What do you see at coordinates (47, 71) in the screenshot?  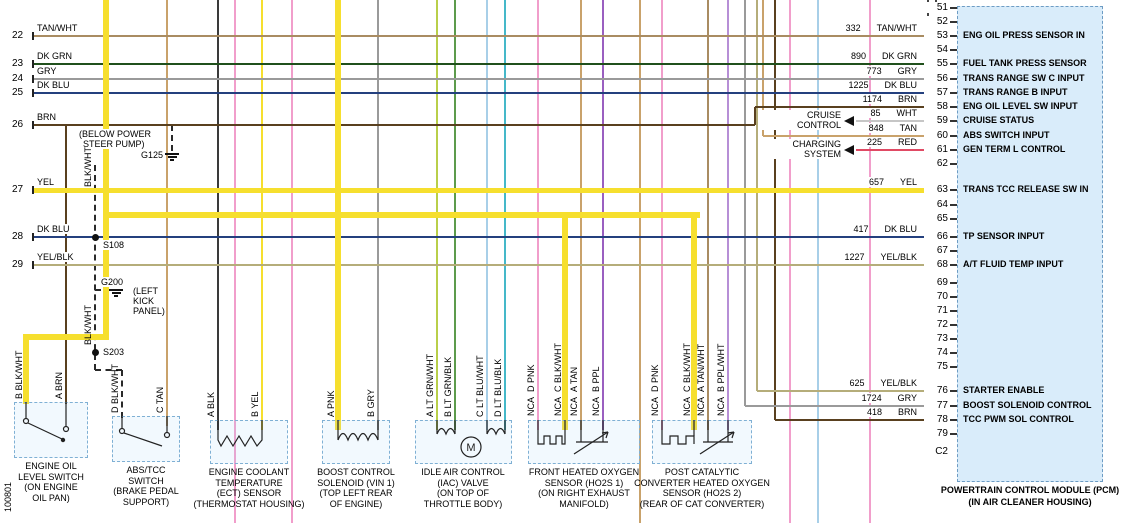 I see `left-wire-color-label: GRY` at bounding box center [47, 71].